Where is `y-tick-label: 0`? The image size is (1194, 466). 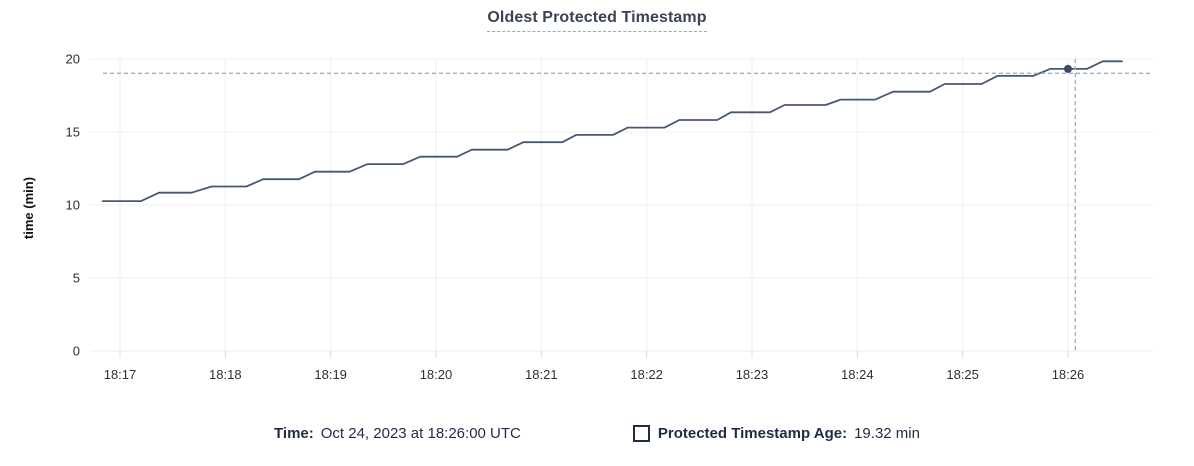 y-tick-label: 0 is located at coordinates (76, 351).